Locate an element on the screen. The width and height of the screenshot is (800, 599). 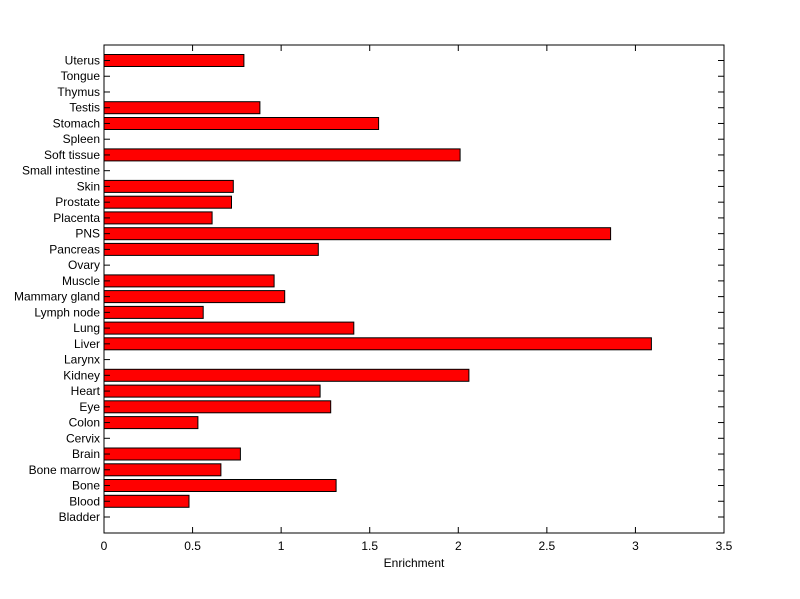
x-tick-label: 1 is located at coordinates (281, 546).